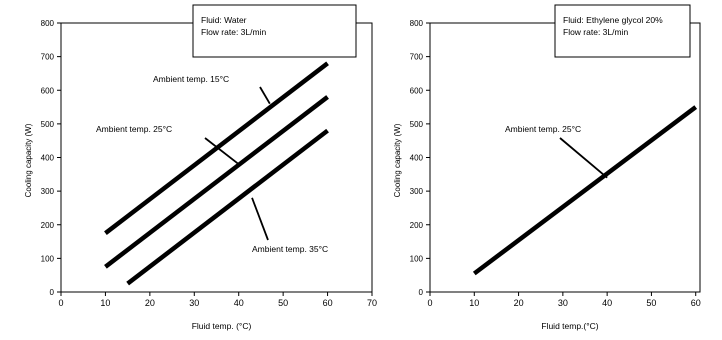 The image size is (722, 340). I want to click on x-axis-label: Fluid temp.(°C), so click(569, 326).